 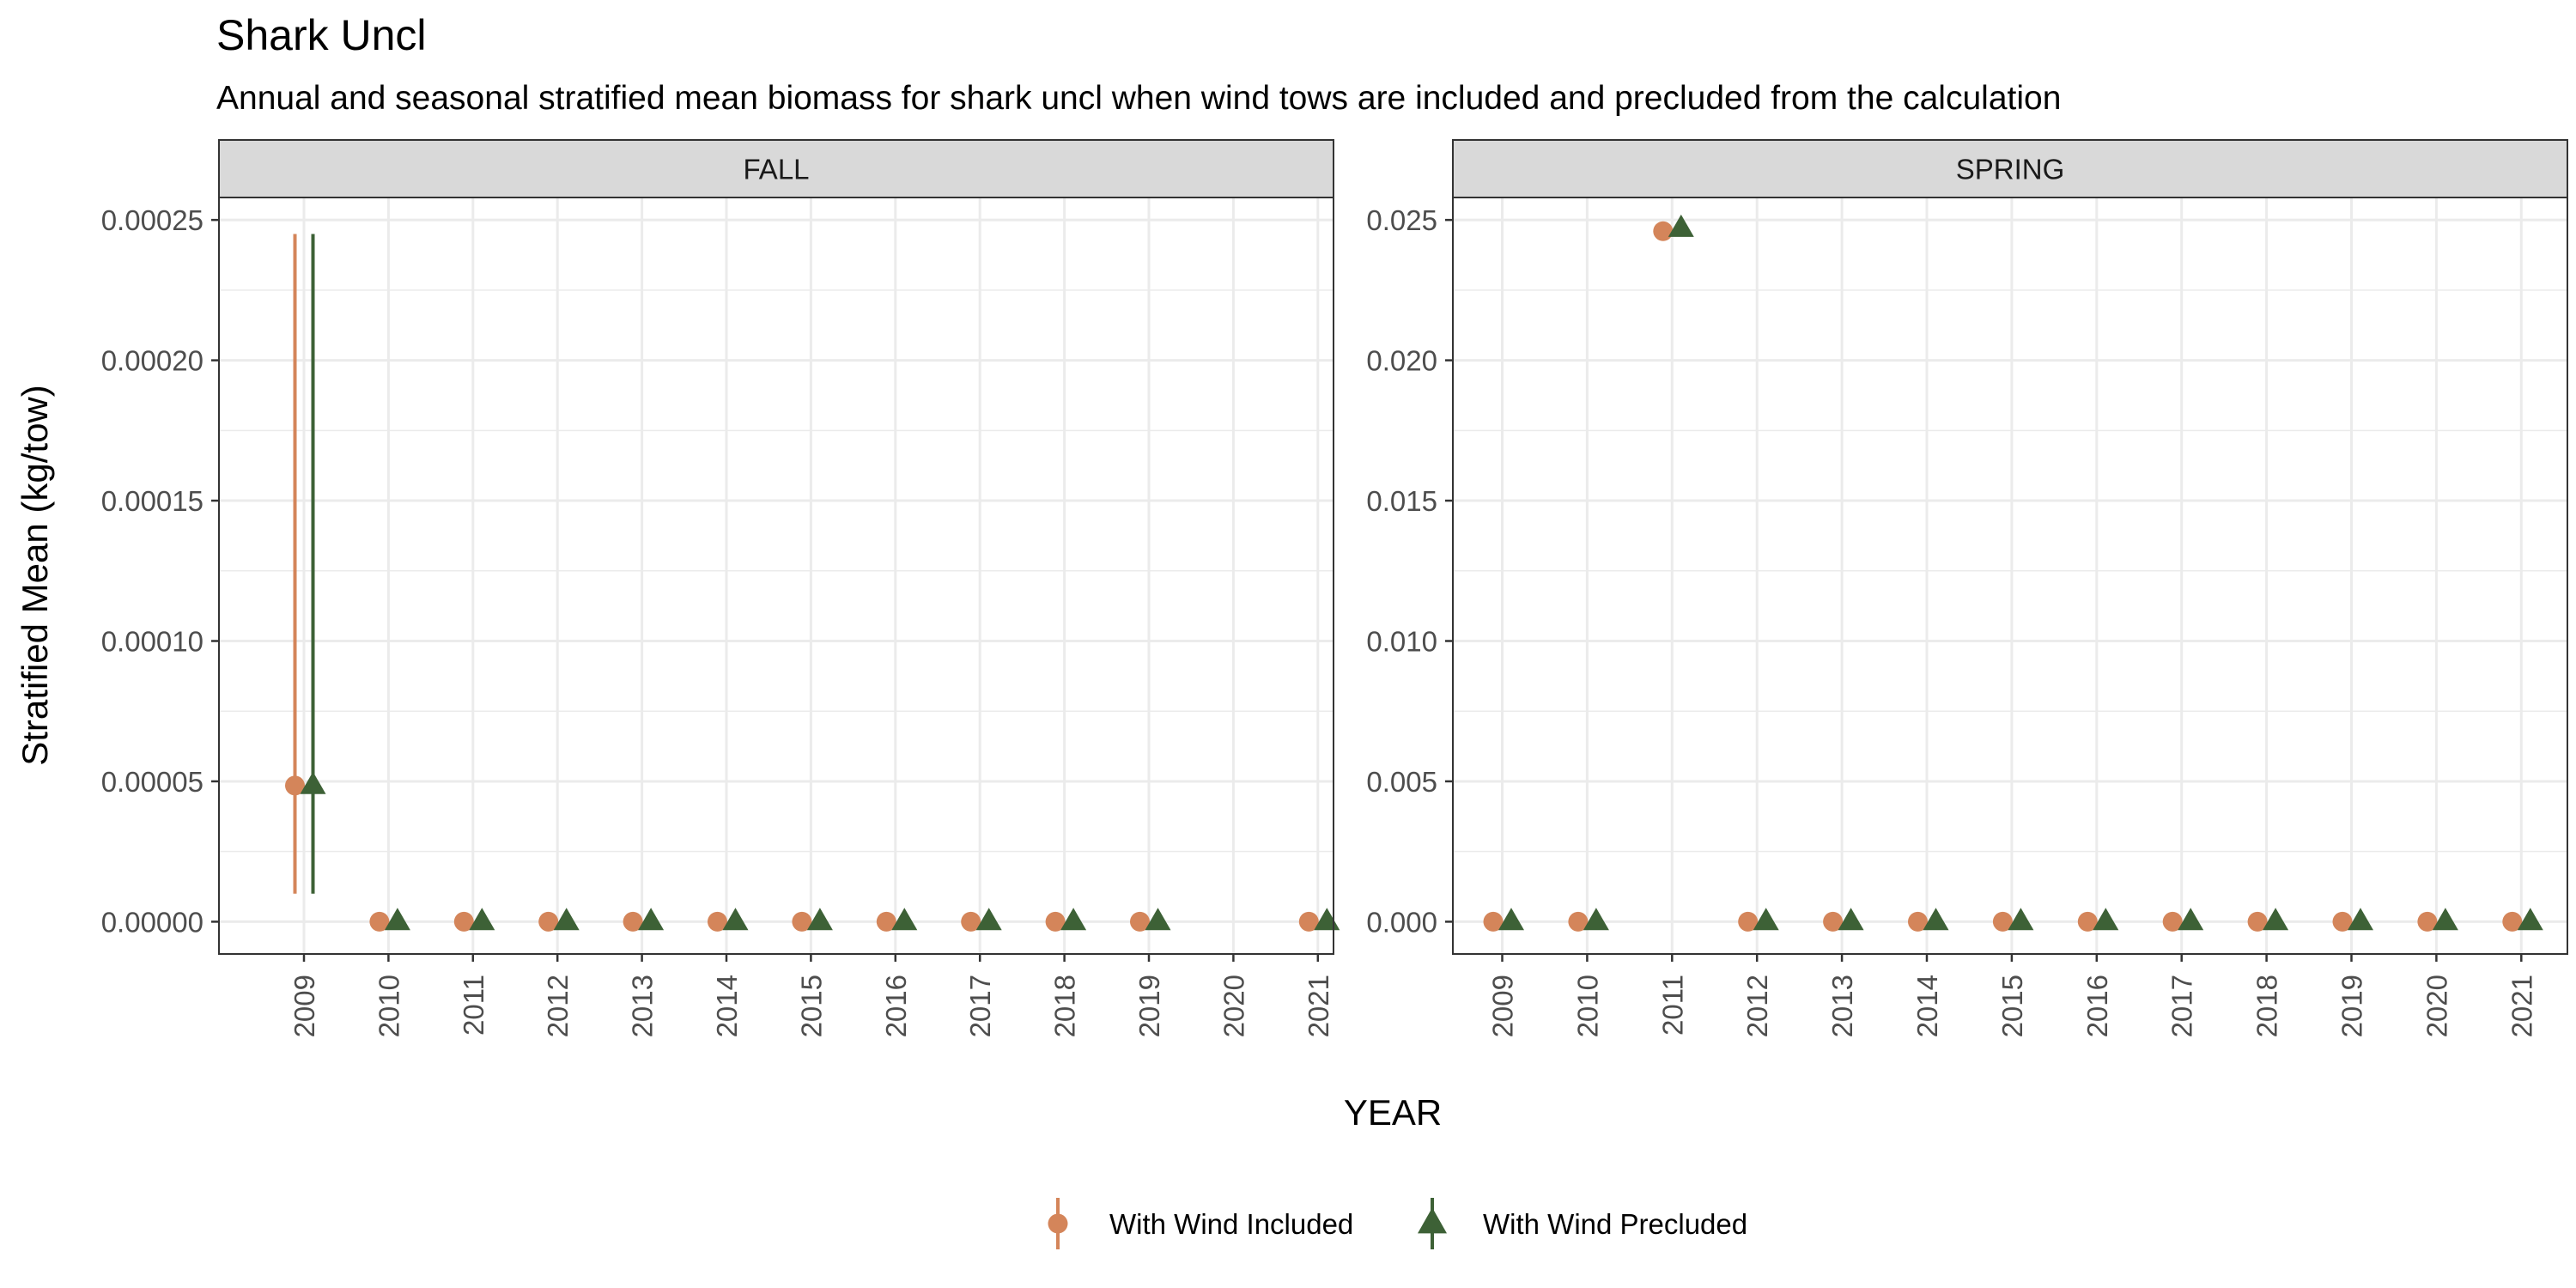 I want to click on facet-strip-label: FALL, so click(x=776, y=170).